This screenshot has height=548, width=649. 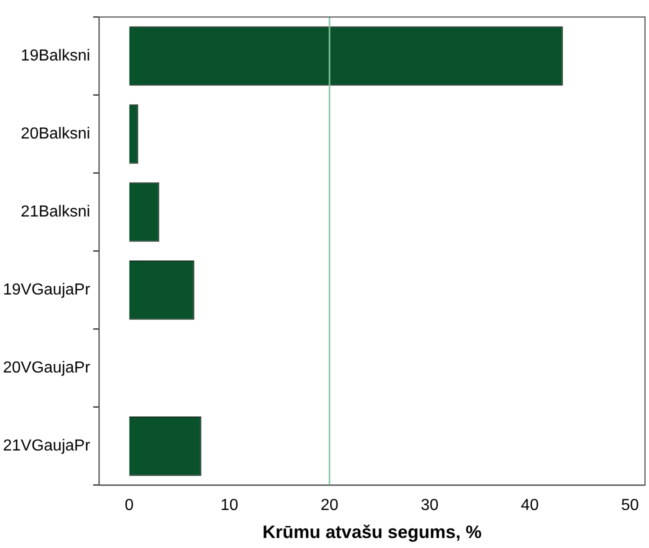 I want to click on x-tick-label: 10, so click(x=229, y=505).